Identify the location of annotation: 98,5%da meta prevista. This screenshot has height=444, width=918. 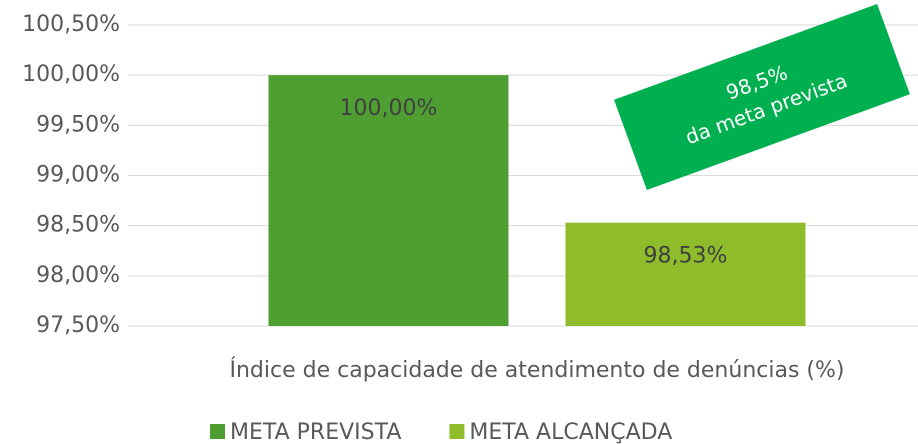
(762, 97).